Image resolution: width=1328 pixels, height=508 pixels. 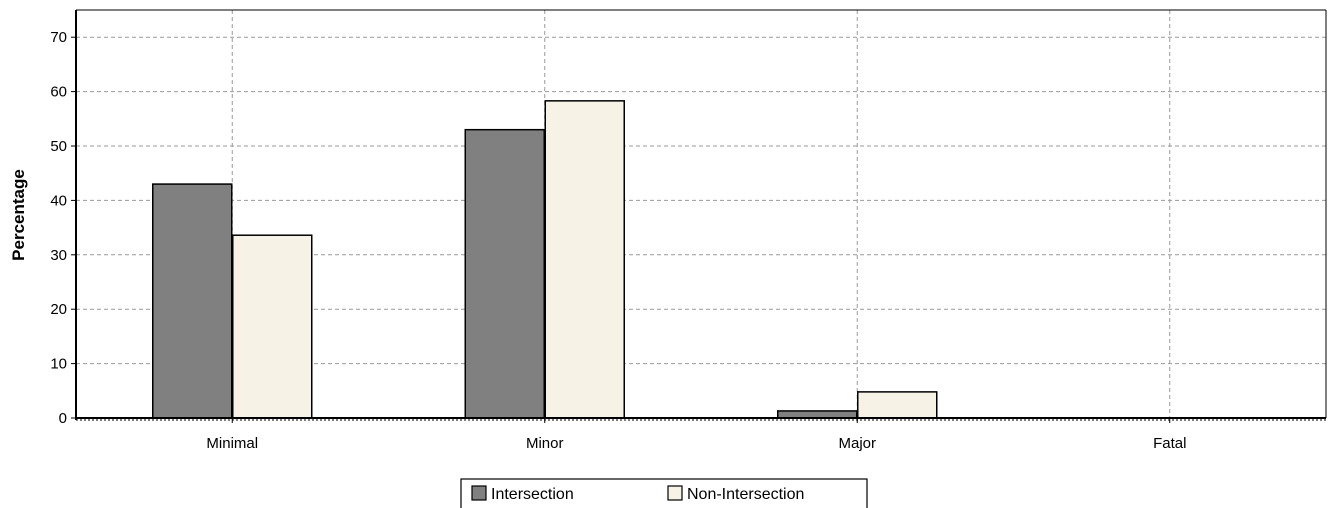 I want to click on y-tick-label: 60, so click(x=58, y=92).